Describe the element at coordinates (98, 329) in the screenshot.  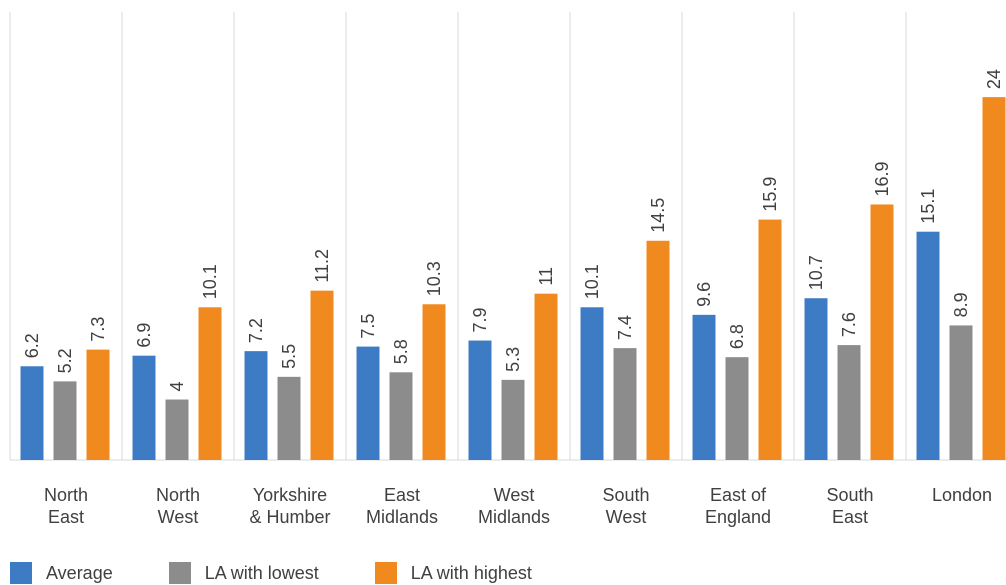
I see `data-label: 7.3` at that location.